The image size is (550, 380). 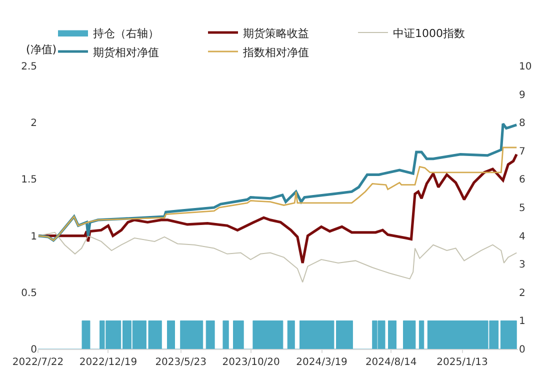 What do you see at coordinates (322, 362) in the screenshot?
I see `x-tick-label: 2024/3/19` at bounding box center [322, 362].